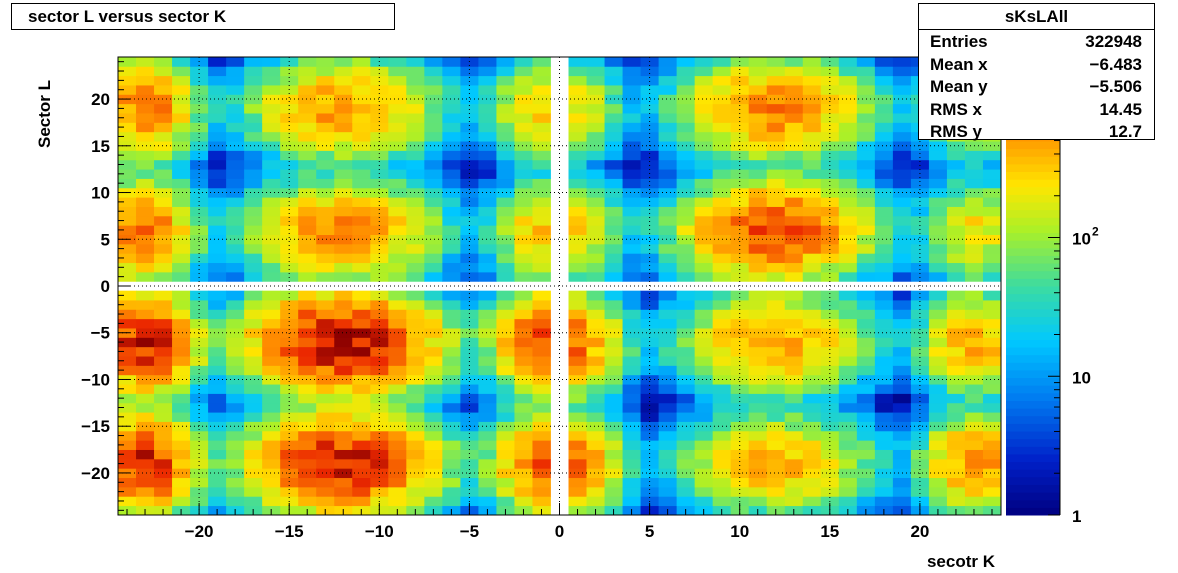  Describe the element at coordinates (559, 531) in the screenshot. I see `x-tick-label: 0` at that location.